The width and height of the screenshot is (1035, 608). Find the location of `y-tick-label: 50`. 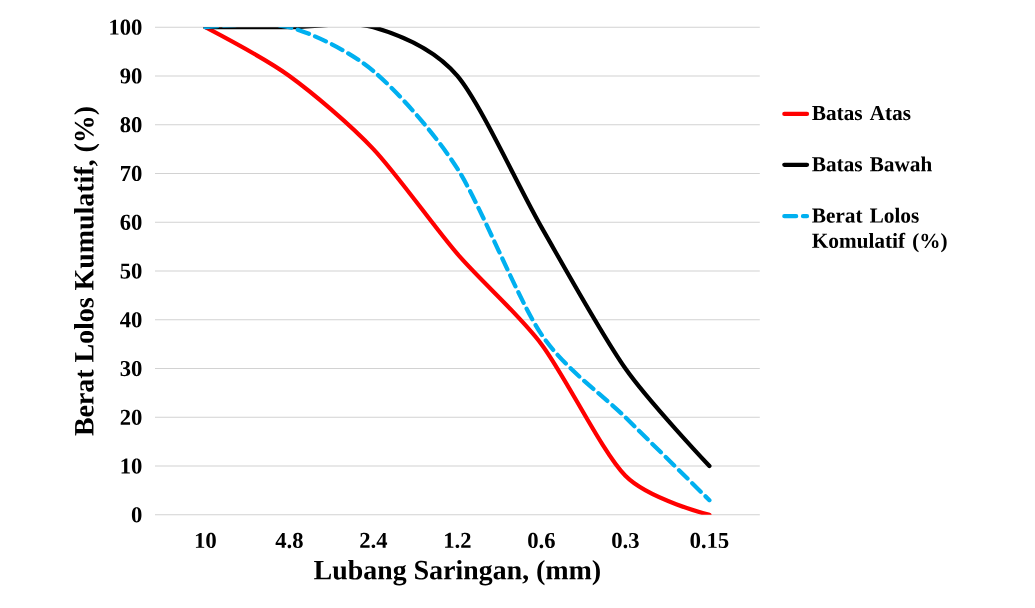

y-tick-label: 50 is located at coordinates (131, 271).